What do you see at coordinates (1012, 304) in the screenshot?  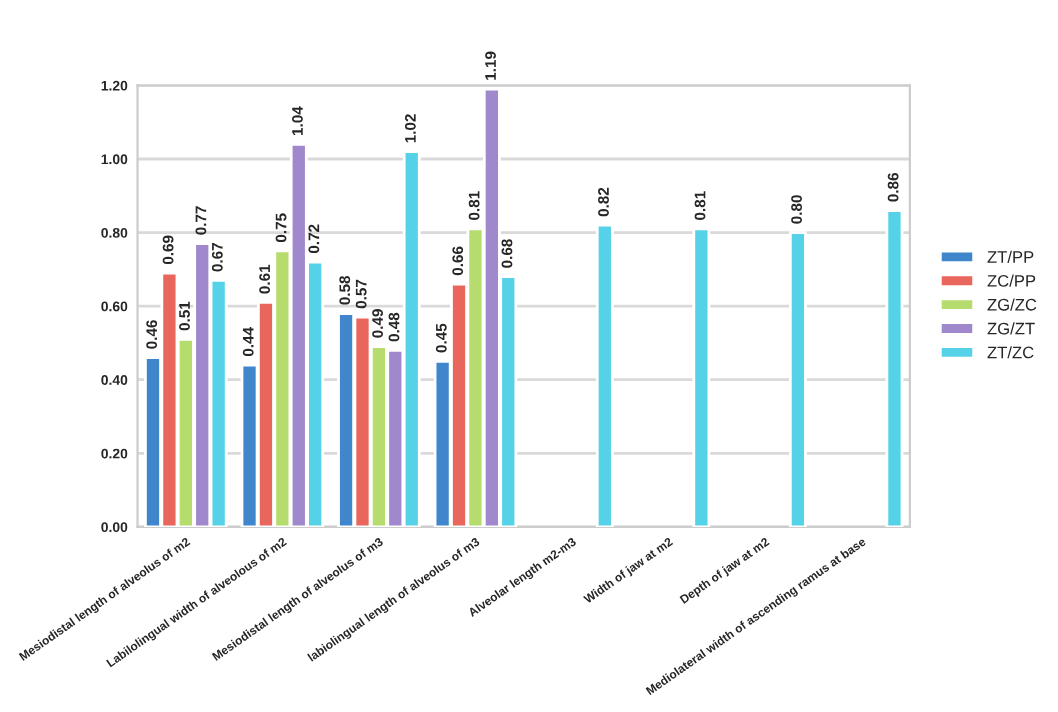 I see `legend-label: ZG/ZC` at bounding box center [1012, 304].